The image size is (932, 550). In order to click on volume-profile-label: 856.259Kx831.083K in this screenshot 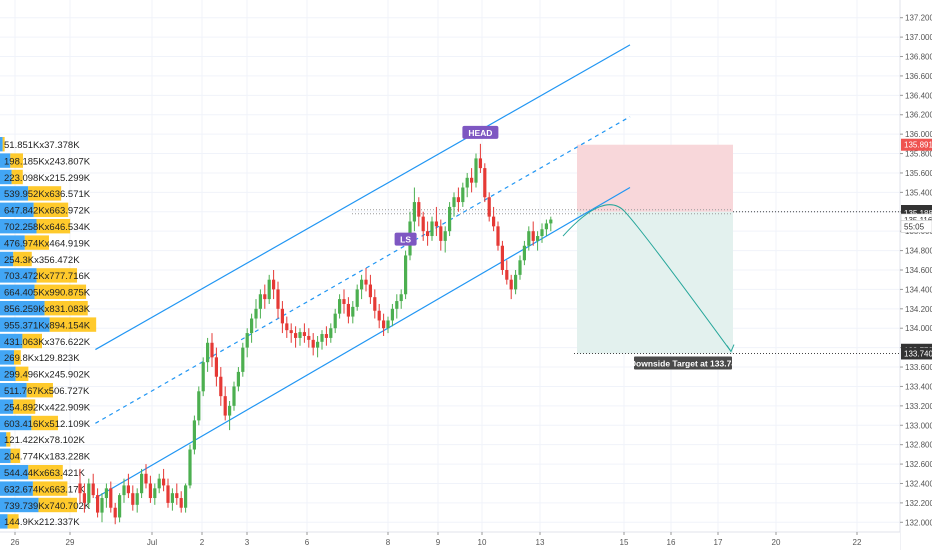, I will do `click(47, 309)`.